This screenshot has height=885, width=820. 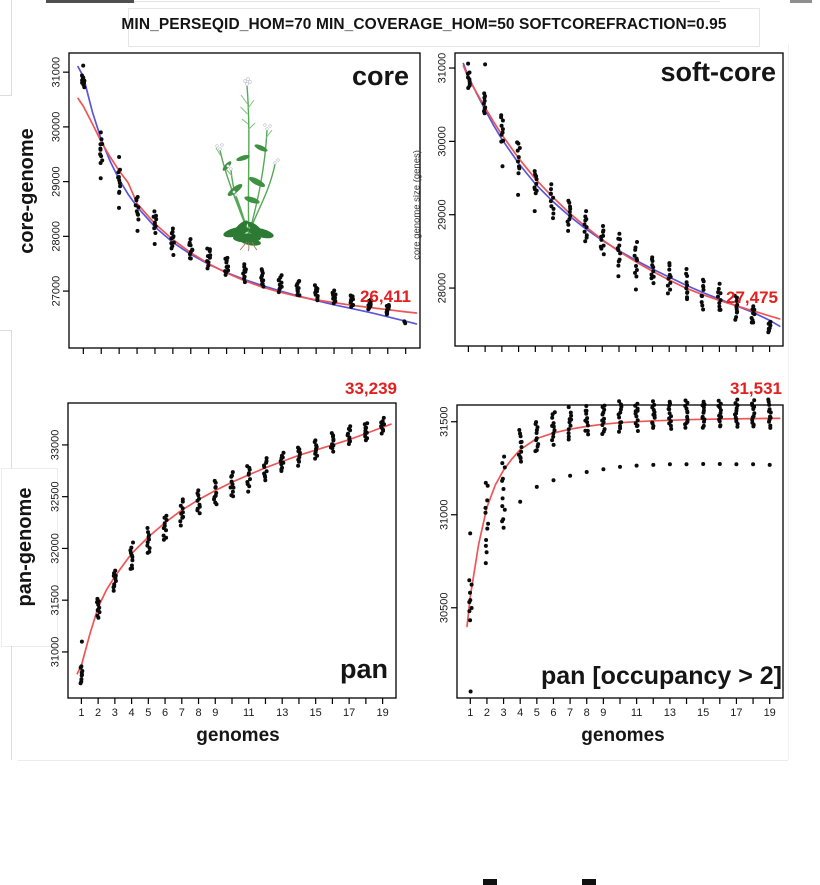 What do you see at coordinates (752, 297) in the screenshot?
I see `annotation-soft-core-value: 27,475` at bounding box center [752, 297].